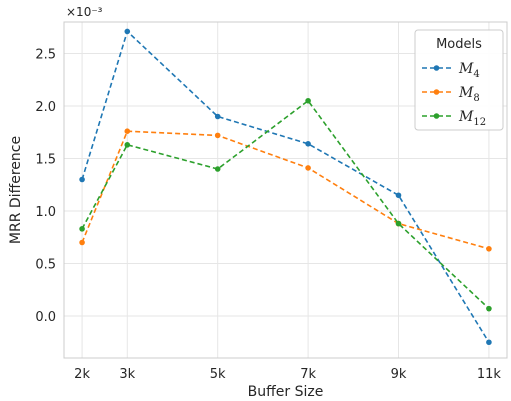 This screenshot has height=401, width=511. Describe the element at coordinates (45, 317) in the screenshot. I see `y-tick-label: 0.0` at that location.